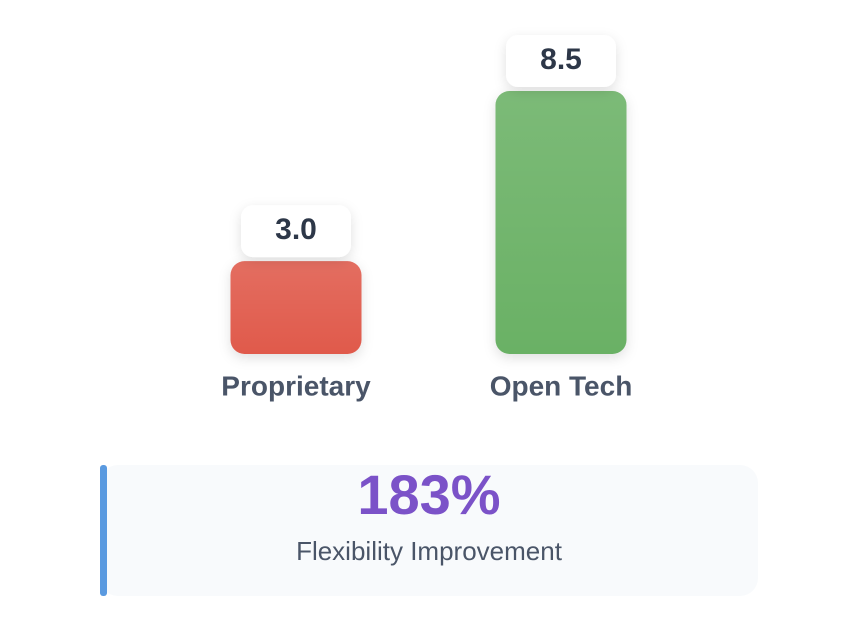 This screenshot has width=854, height=630. Describe the element at coordinates (429, 551) in the screenshot. I see `summary-label: Flexibility Improvement` at that location.